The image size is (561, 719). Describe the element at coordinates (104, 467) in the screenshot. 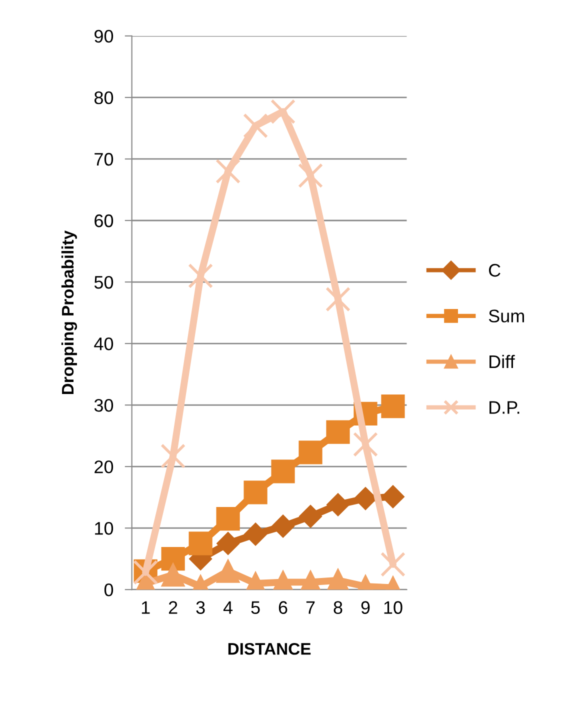

I see `y-tick-label: 20` at that location.